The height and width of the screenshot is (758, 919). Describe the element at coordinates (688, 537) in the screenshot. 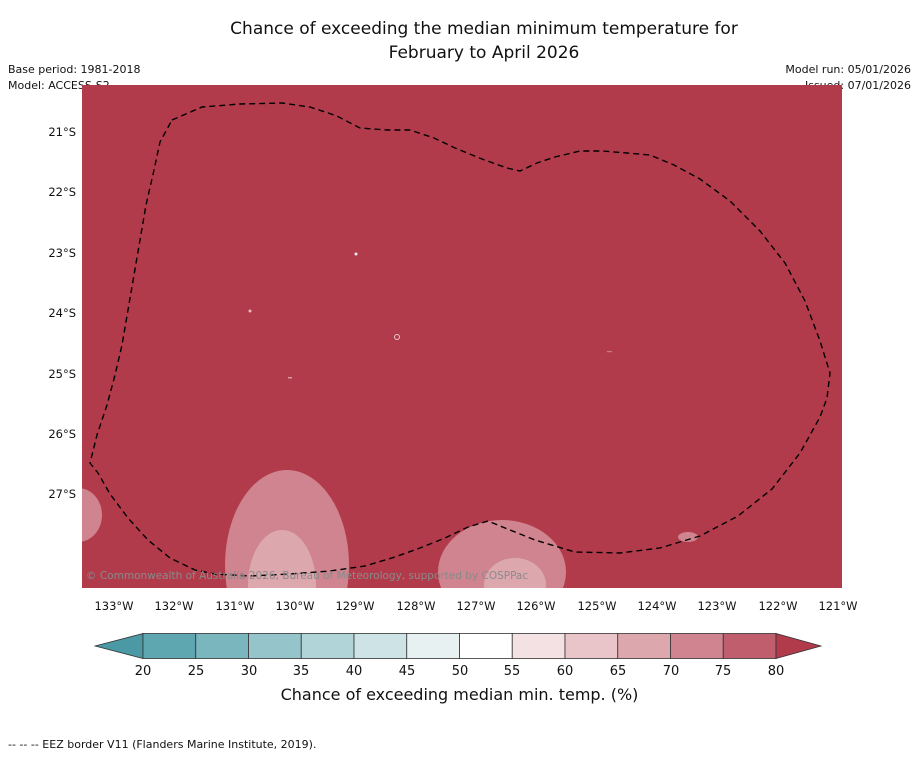

I see `warm-patch-small` at that location.